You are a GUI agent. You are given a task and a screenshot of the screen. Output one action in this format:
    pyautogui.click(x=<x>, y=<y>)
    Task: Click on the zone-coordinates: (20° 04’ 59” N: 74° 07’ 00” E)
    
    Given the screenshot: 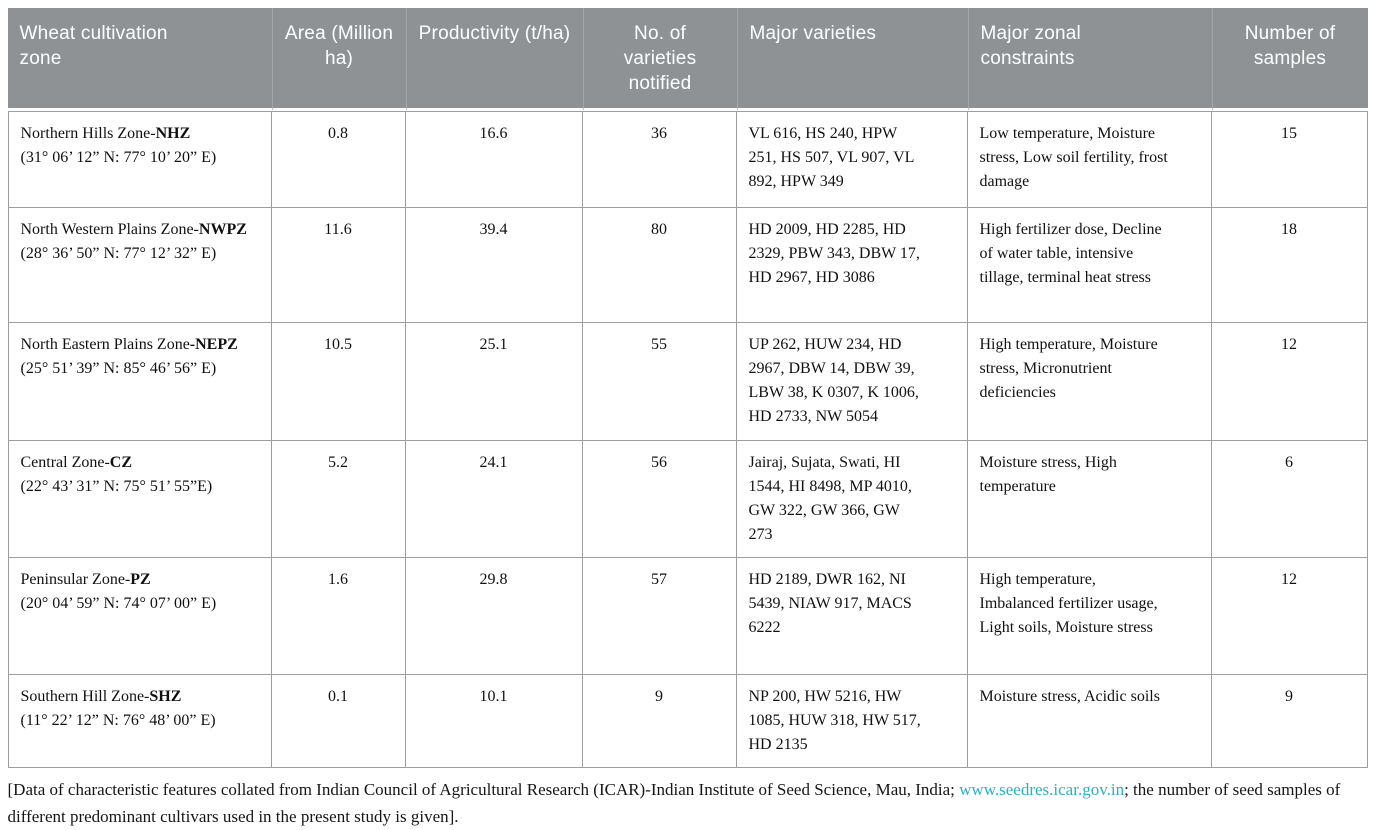 What is the action you would take?
    pyautogui.click(x=118, y=603)
    